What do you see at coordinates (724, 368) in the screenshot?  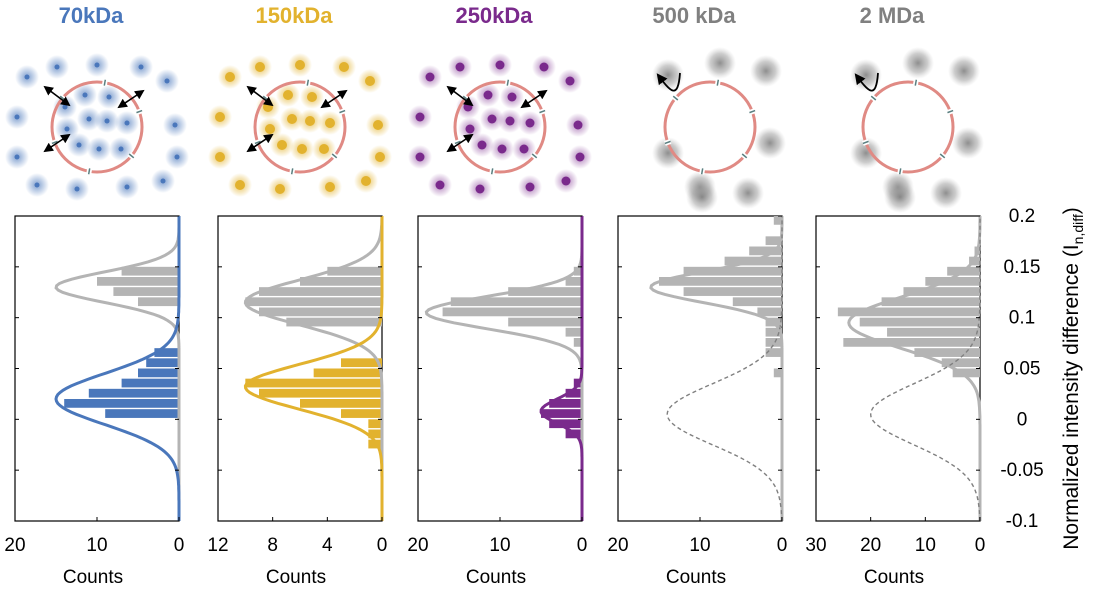 I see `gaussian-fit-dashed` at bounding box center [724, 368].